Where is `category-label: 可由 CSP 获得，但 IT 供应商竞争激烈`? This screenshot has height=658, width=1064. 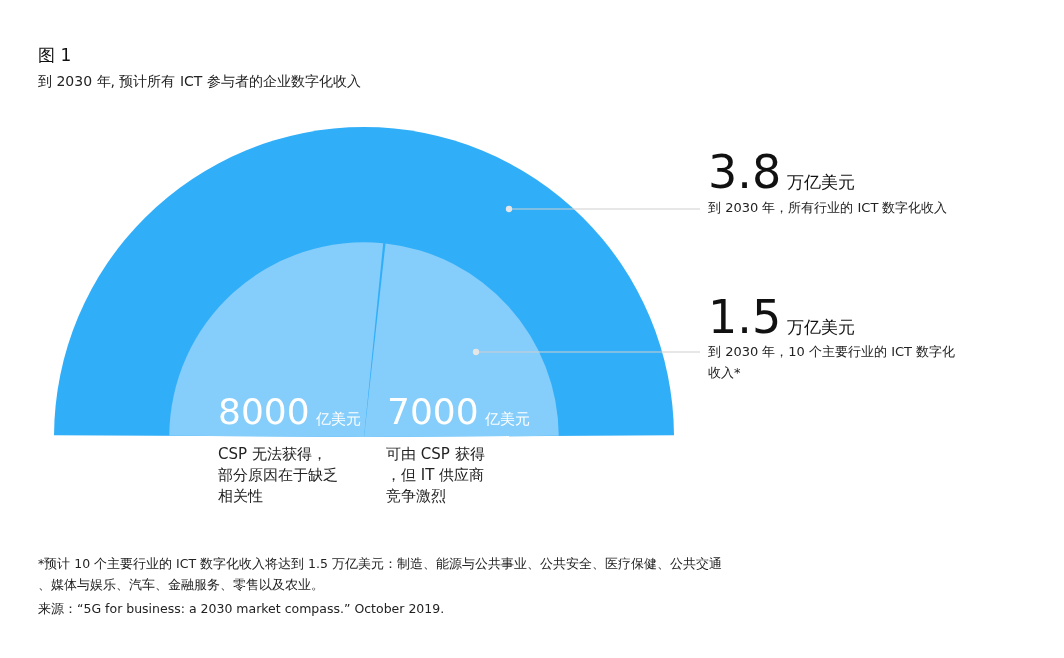
category-label: 可由 CSP 获得，但 IT 供应商竞争激烈 is located at coordinates (435, 475).